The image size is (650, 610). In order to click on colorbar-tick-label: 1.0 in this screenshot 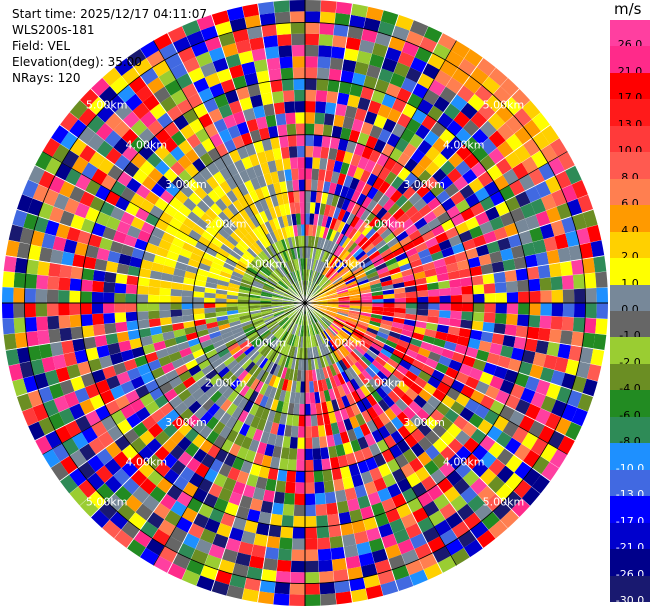, I will do `click(630, 283)`.